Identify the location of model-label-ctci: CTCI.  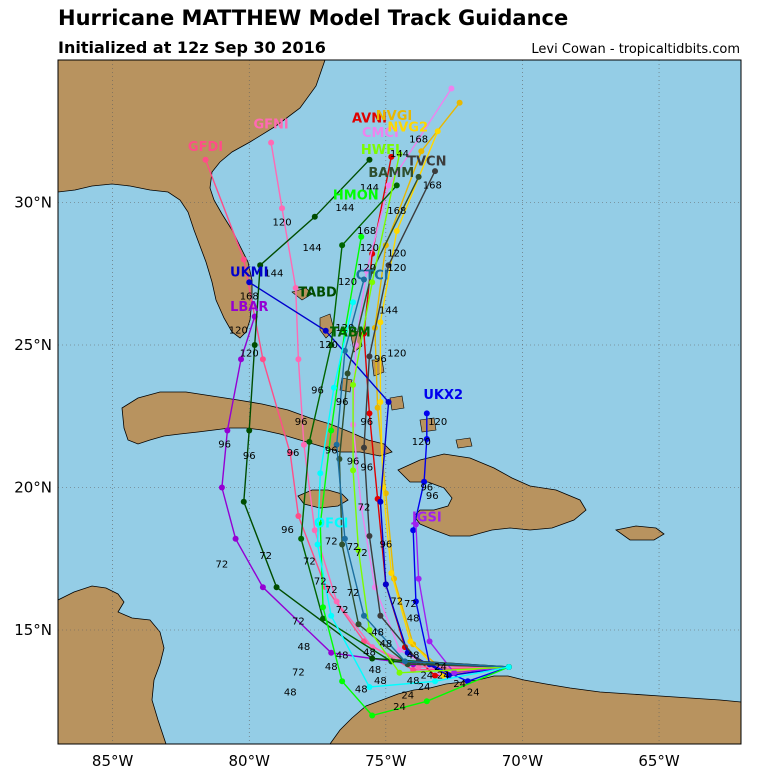
(372, 275).